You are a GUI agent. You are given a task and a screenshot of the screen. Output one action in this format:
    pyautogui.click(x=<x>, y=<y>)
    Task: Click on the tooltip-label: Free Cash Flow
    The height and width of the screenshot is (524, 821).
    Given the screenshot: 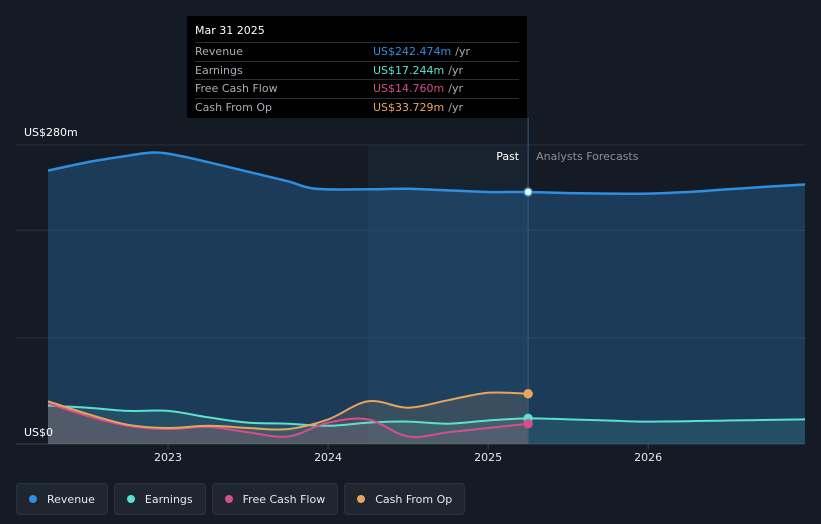 What is the action you would take?
    pyautogui.click(x=236, y=88)
    